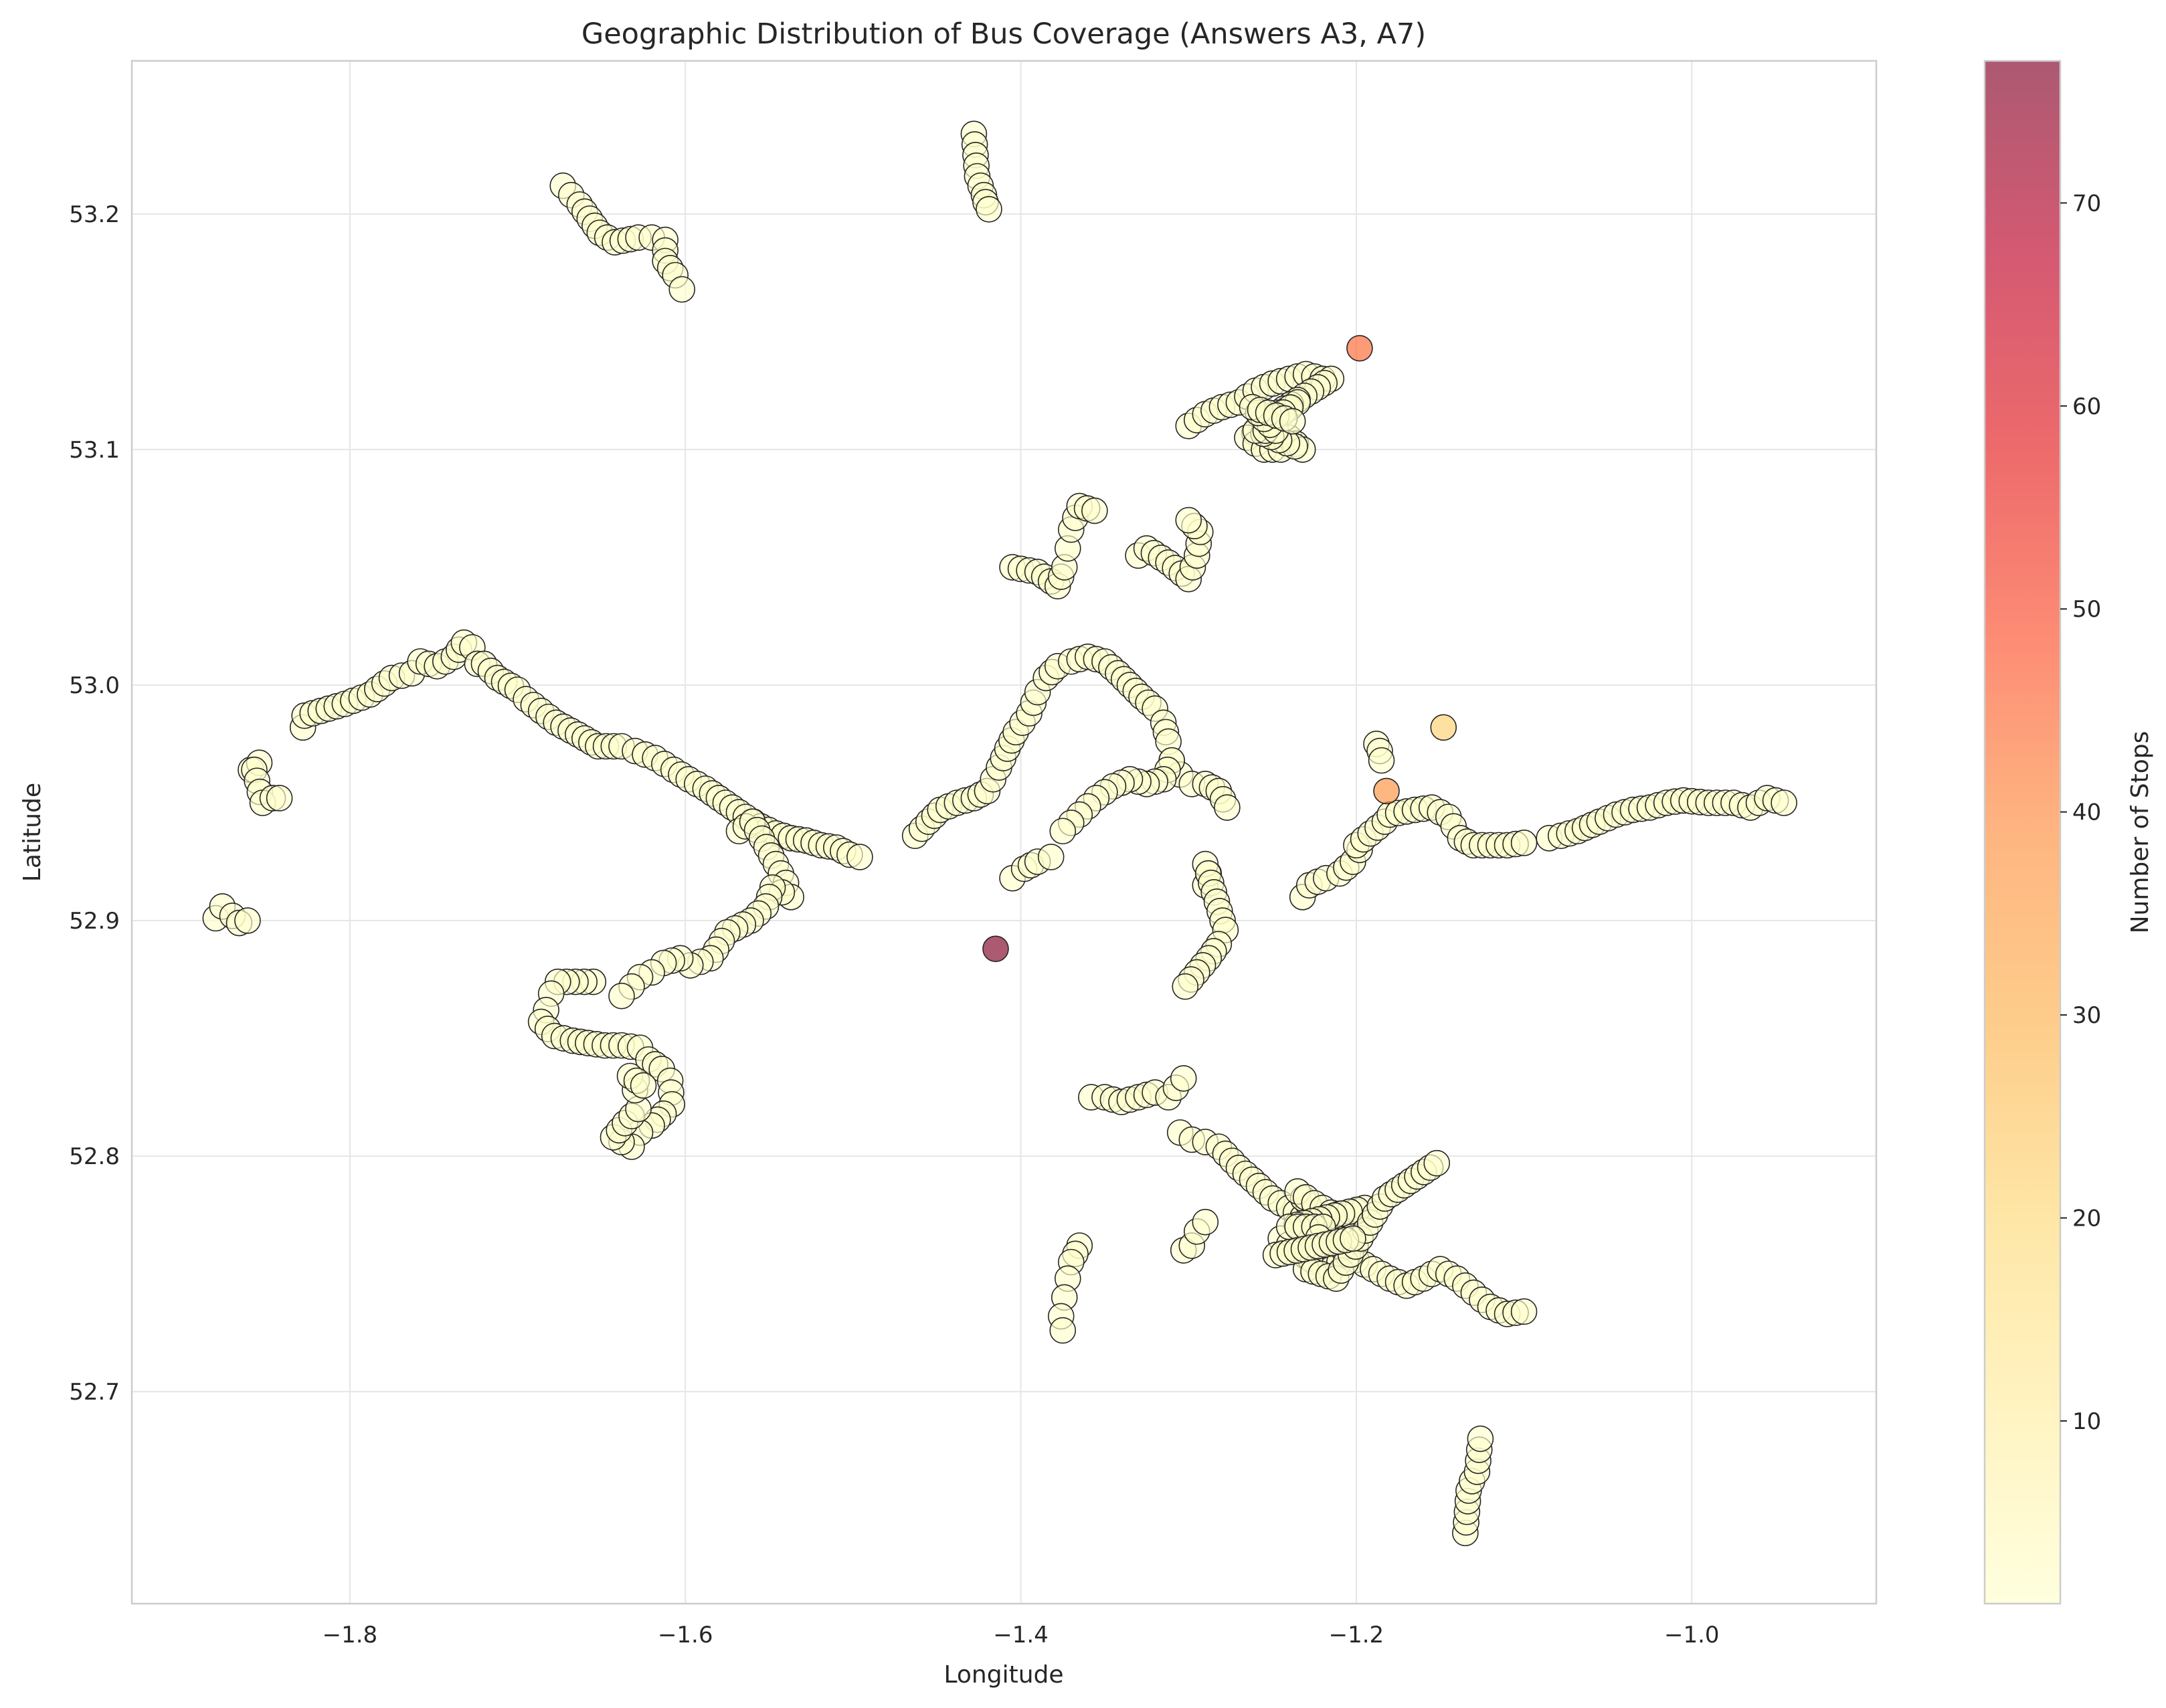 The width and height of the screenshot is (2166, 1708). I want to click on colorbar-tick-label: 20, so click(2086, 1219).